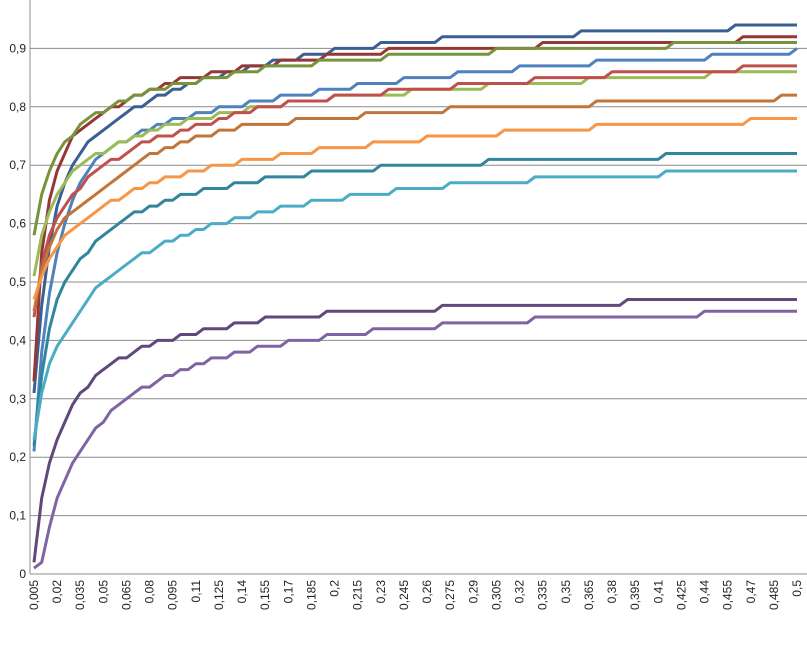 The width and height of the screenshot is (807, 656). What do you see at coordinates (681, 595) in the screenshot?
I see `x-tick-label: 0,425` at bounding box center [681, 595].